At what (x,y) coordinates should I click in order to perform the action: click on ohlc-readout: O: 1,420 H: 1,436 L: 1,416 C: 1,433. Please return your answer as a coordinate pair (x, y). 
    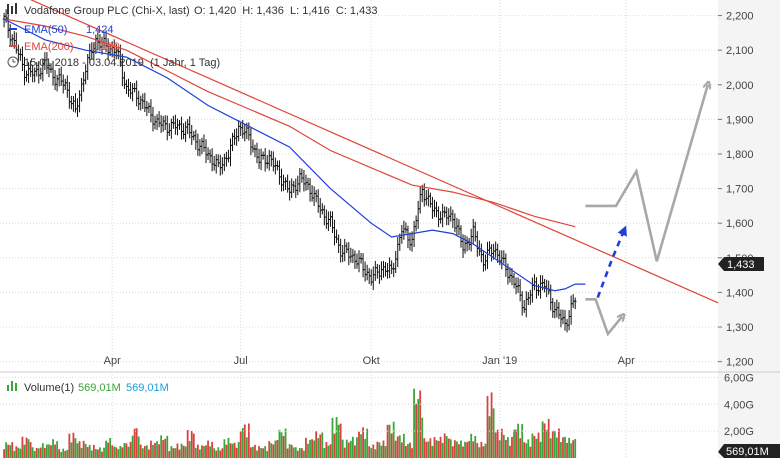
    Looking at the image, I should click on (285, 11).